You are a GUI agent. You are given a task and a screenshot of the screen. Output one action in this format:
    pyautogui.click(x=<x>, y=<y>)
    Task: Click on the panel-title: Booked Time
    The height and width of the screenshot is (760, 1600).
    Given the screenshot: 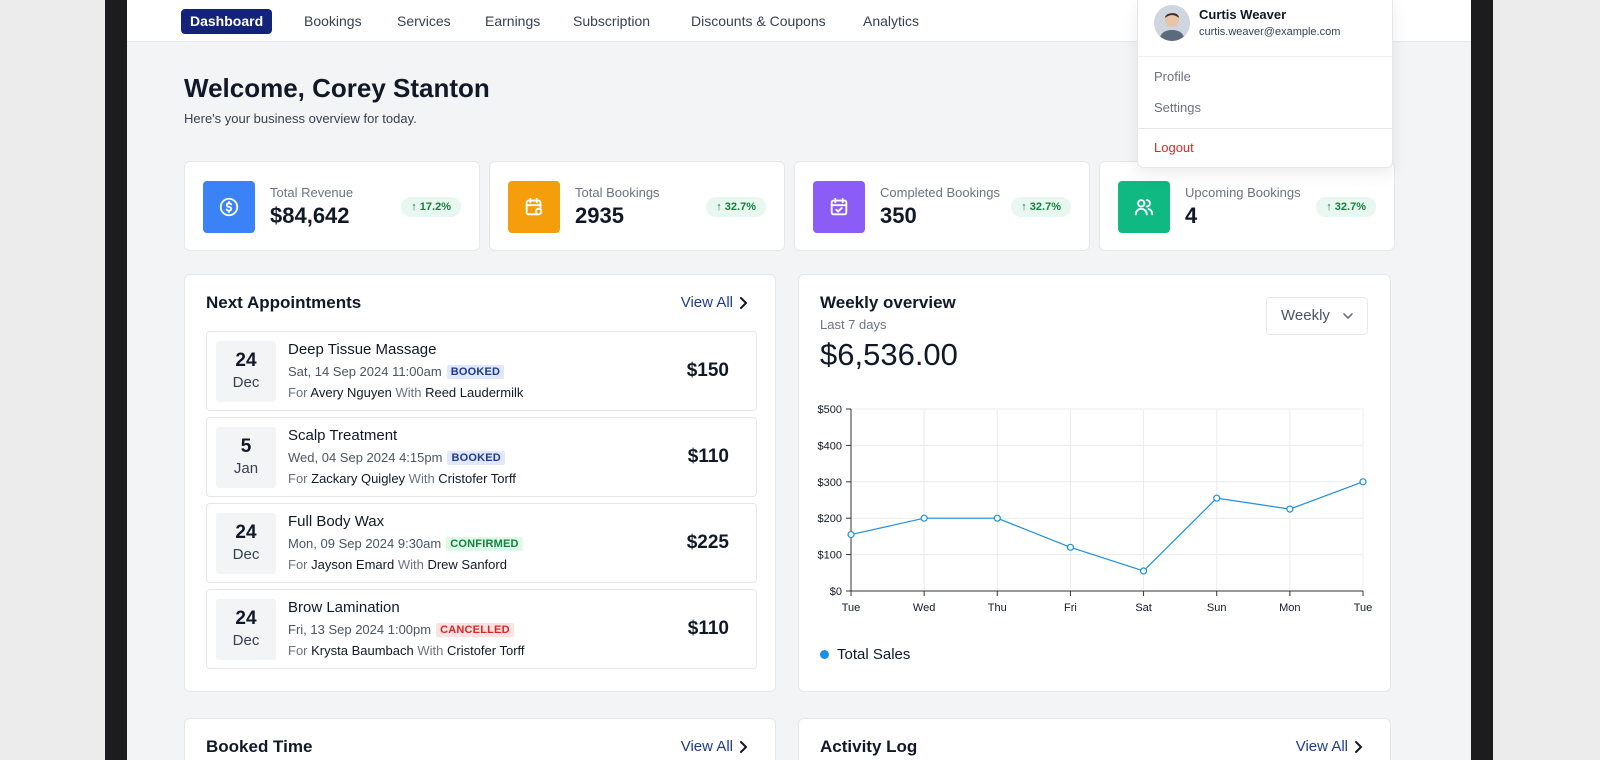 What is the action you would take?
    pyautogui.click(x=259, y=746)
    